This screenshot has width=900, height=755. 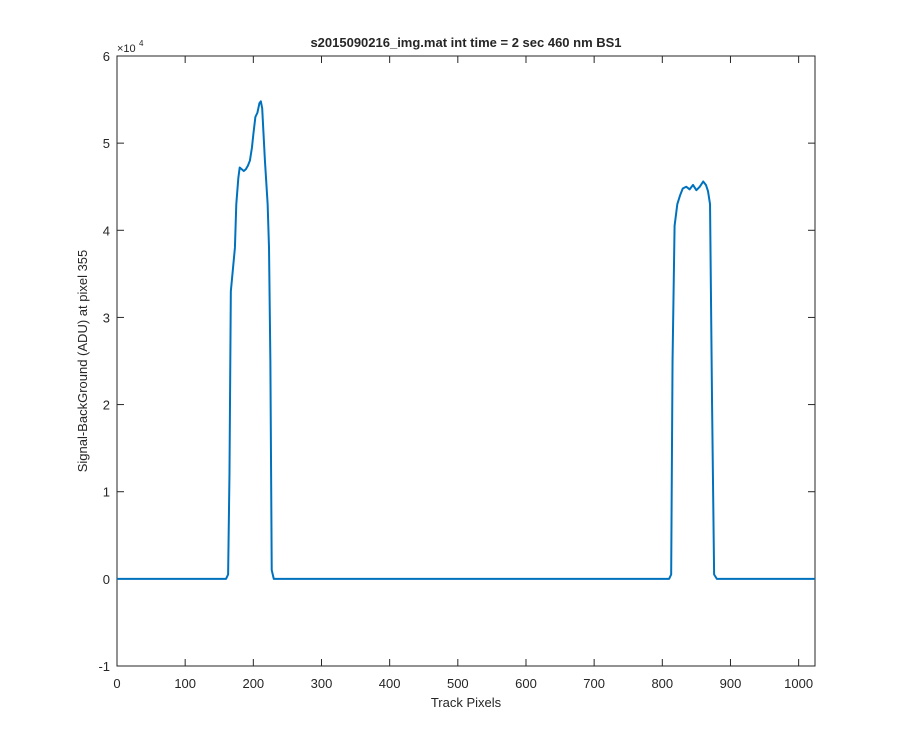 What do you see at coordinates (322, 683) in the screenshot?
I see `x-tick-label: 300` at bounding box center [322, 683].